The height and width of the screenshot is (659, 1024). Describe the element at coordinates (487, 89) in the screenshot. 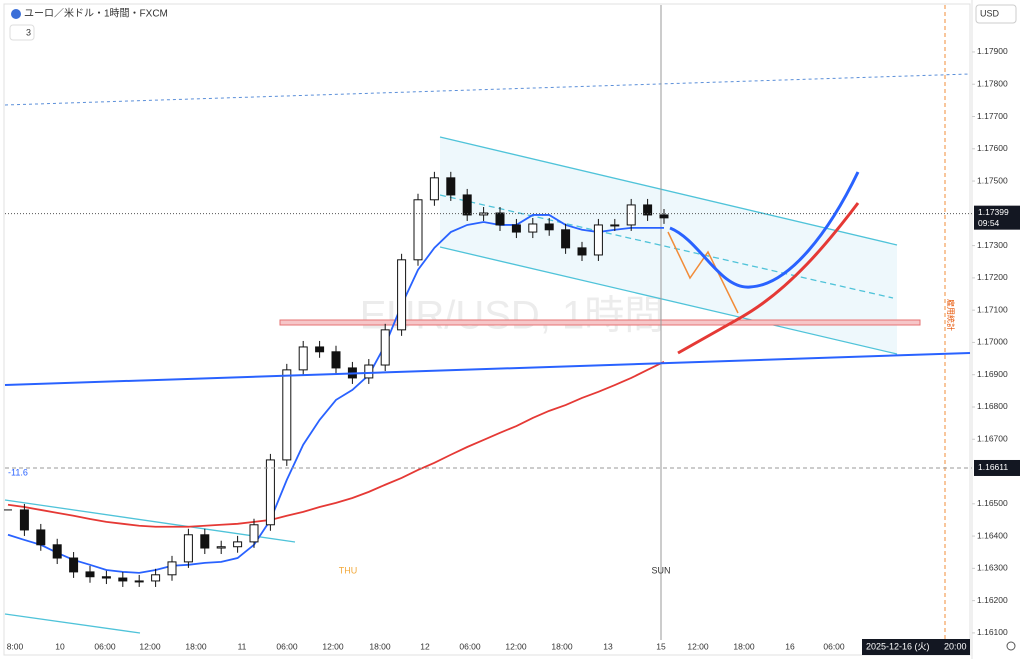

I see `trendline-dashed` at that location.